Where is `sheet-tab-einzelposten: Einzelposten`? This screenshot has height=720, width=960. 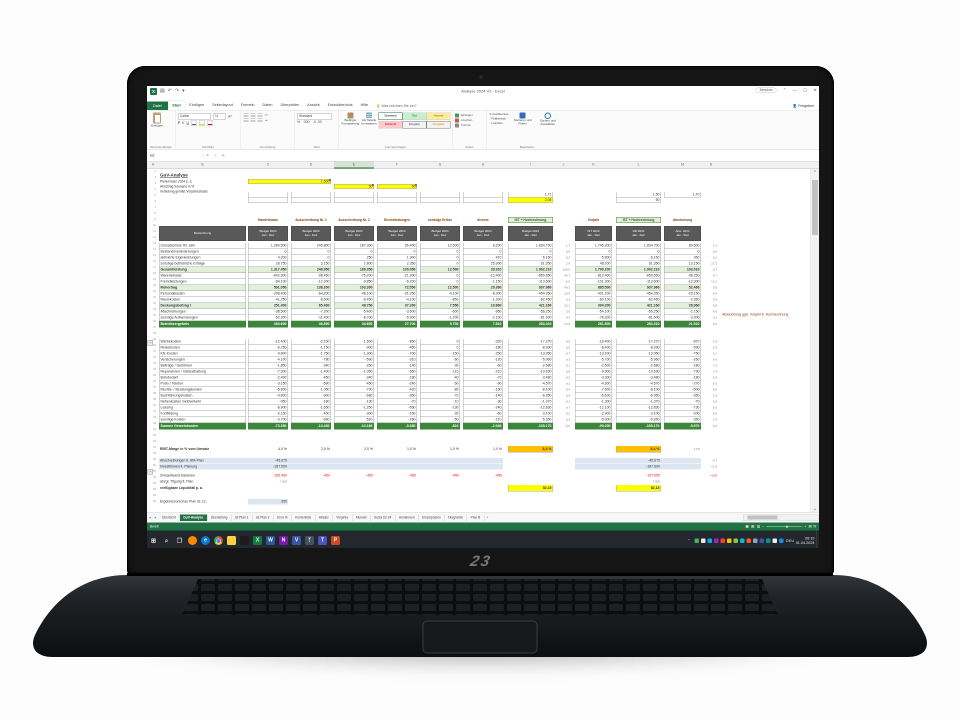
sheet-tab-einzelposten: Einzelposten is located at coordinates (432, 517).